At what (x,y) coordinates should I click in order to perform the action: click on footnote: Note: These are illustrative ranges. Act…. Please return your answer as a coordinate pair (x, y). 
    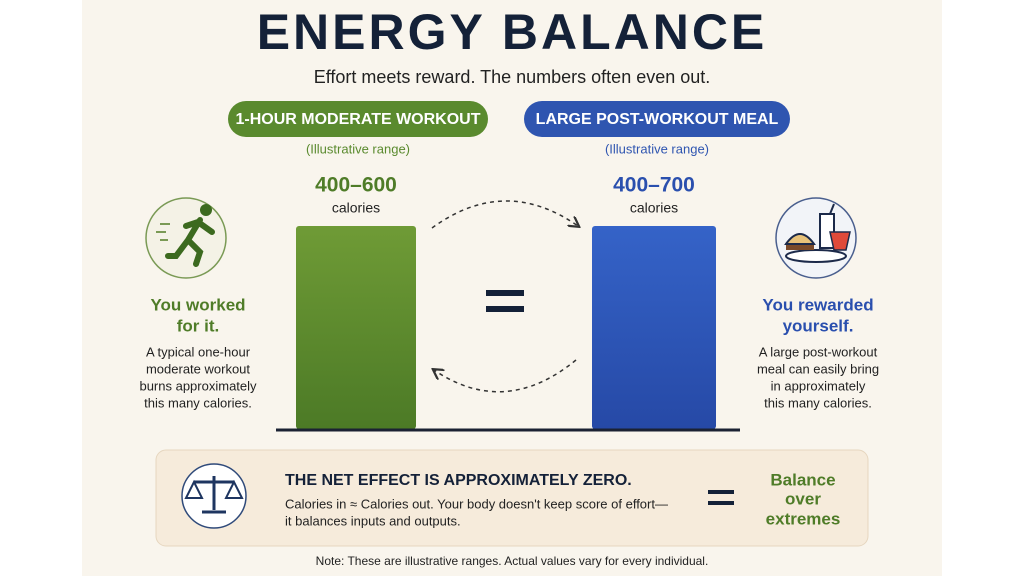
    Looking at the image, I should click on (512, 561).